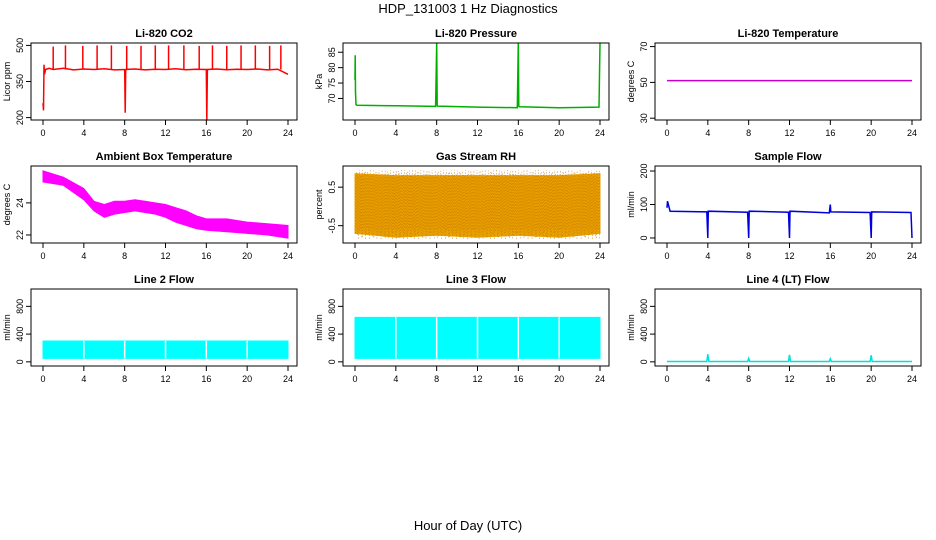  I want to click on y-tick-label: 30, so click(644, 118).